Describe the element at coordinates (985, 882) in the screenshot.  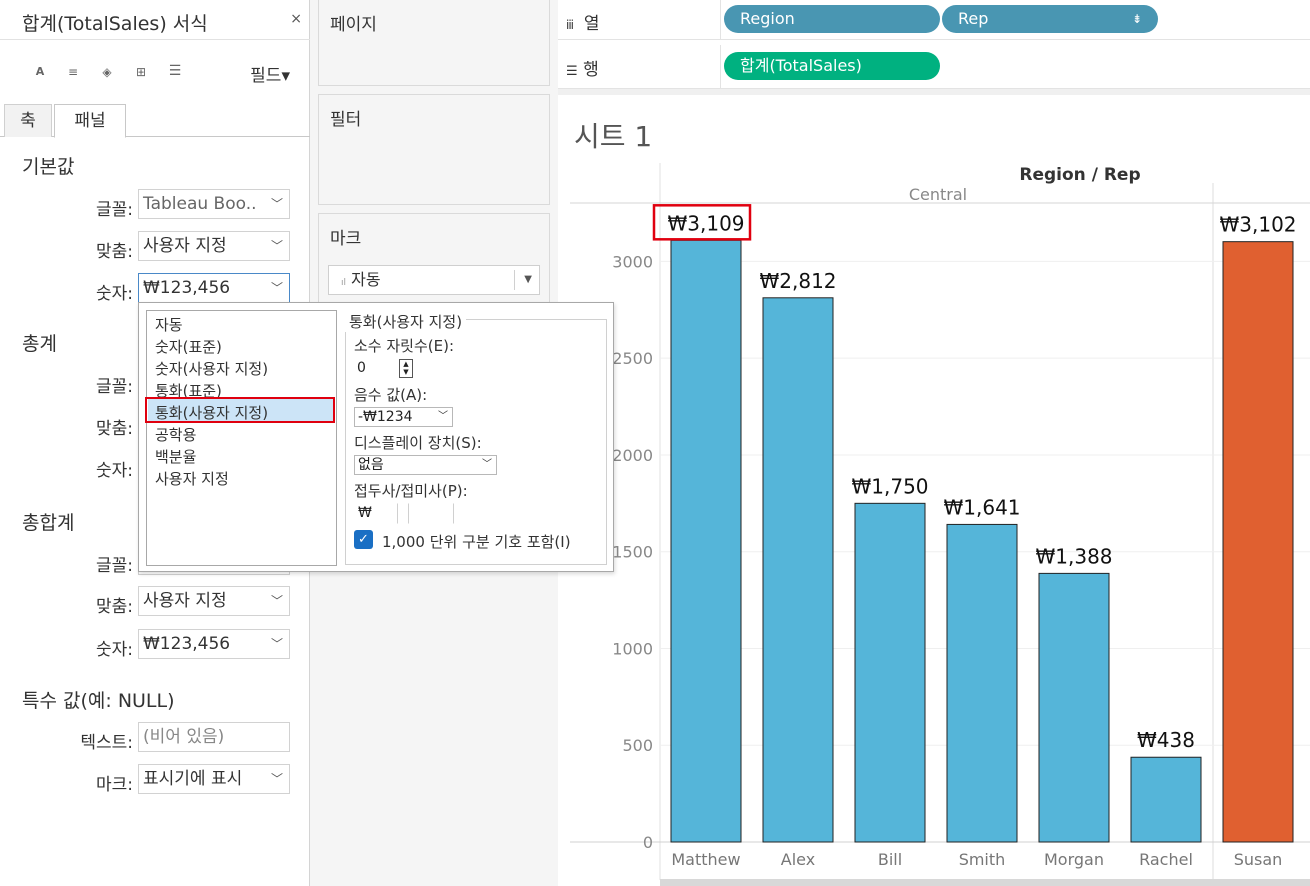
I see `horizontal-scrollbar` at that location.